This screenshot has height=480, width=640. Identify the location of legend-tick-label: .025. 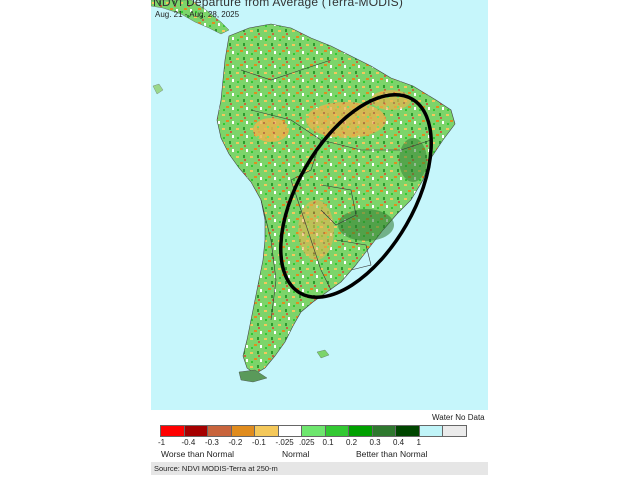
(307, 442).